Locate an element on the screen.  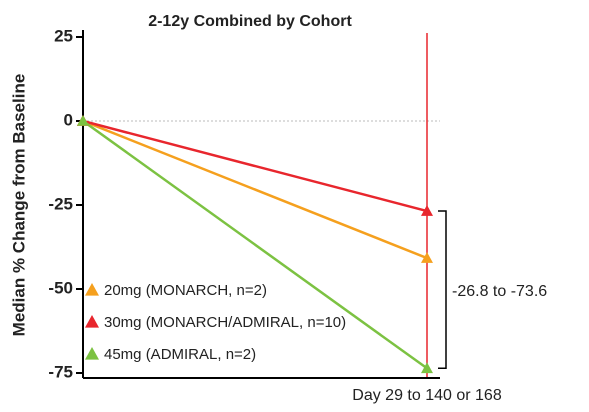
bracket is located at coordinates (442, 290).